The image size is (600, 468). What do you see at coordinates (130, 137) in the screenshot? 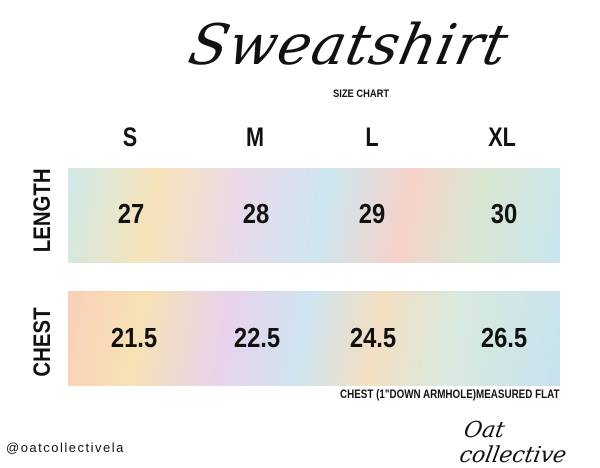
I see `column-header-s: S` at bounding box center [130, 137].